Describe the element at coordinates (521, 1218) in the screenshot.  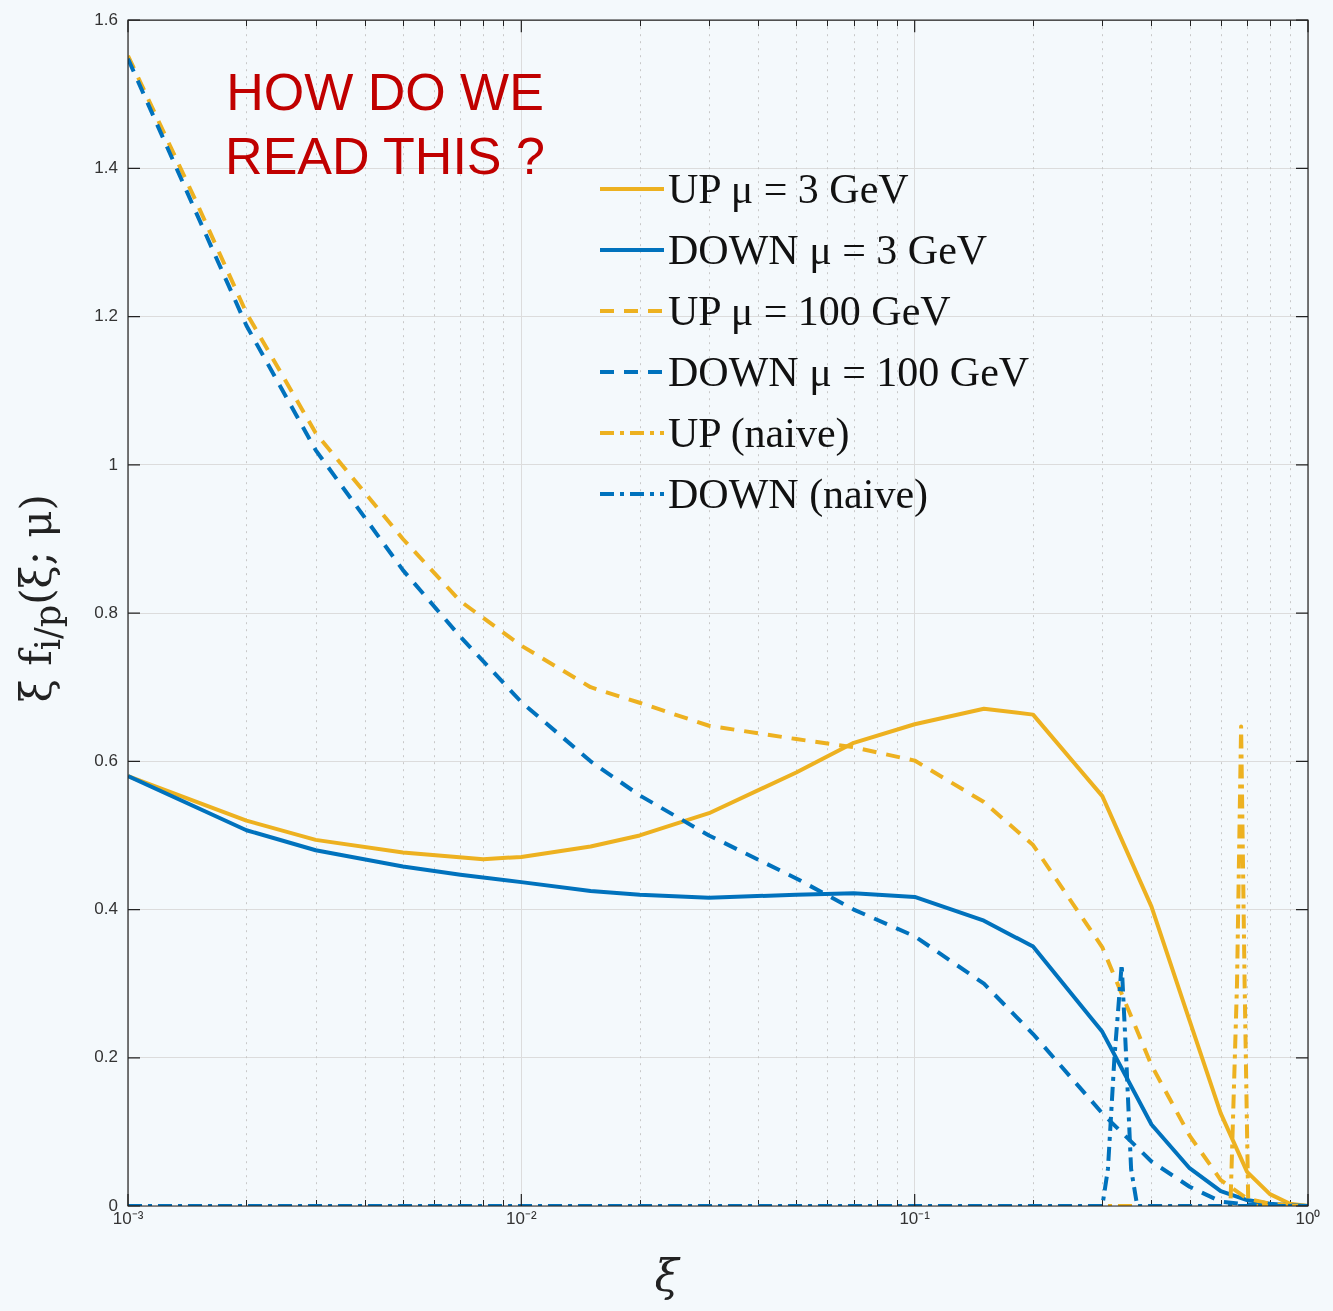
I see `x-tick-label: 10⁻²` at that location.